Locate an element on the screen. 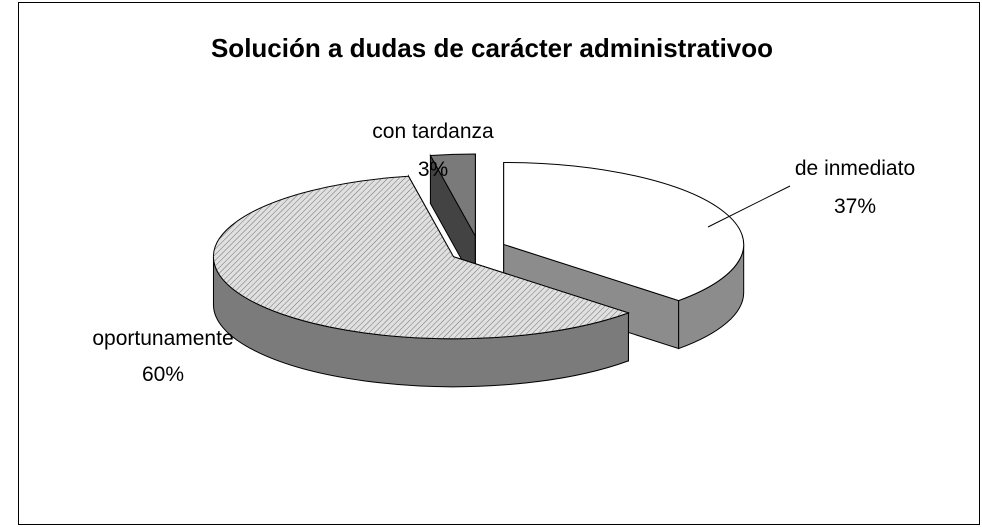 This screenshot has width=982, height=527. value-label: 37% is located at coordinates (855, 206).